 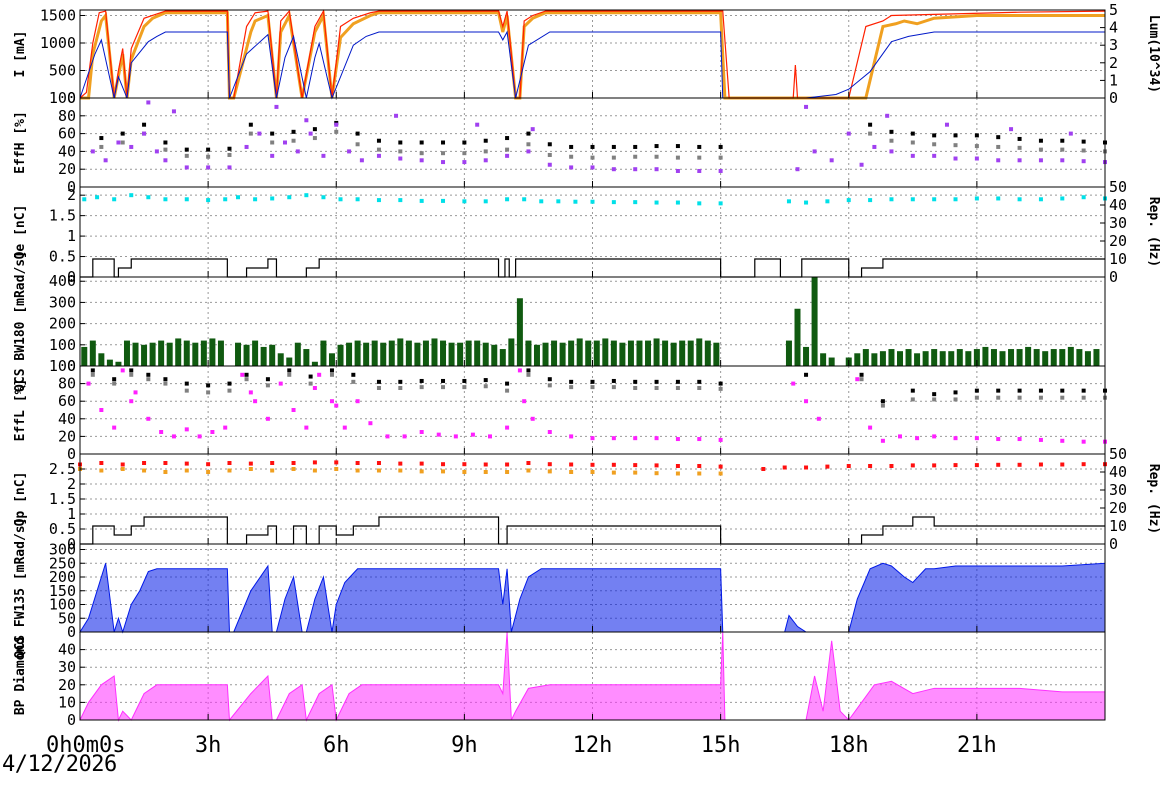 I want to click on ytick-label-5: 250, so click(x=62, y=563).